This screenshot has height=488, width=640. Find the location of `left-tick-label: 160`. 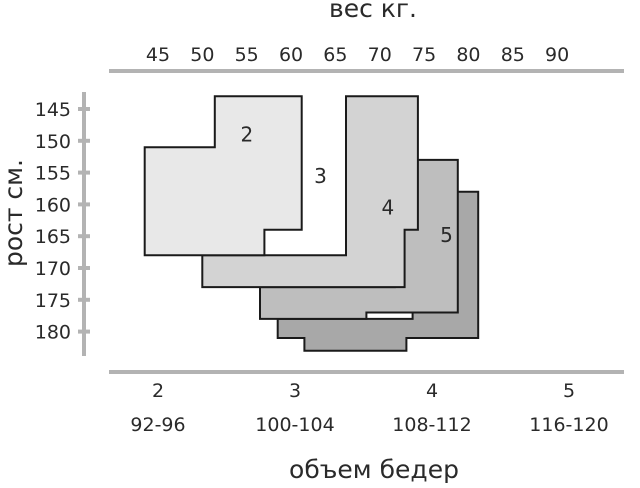

left-tick-label: 160 is located at coordinates (53, 205).